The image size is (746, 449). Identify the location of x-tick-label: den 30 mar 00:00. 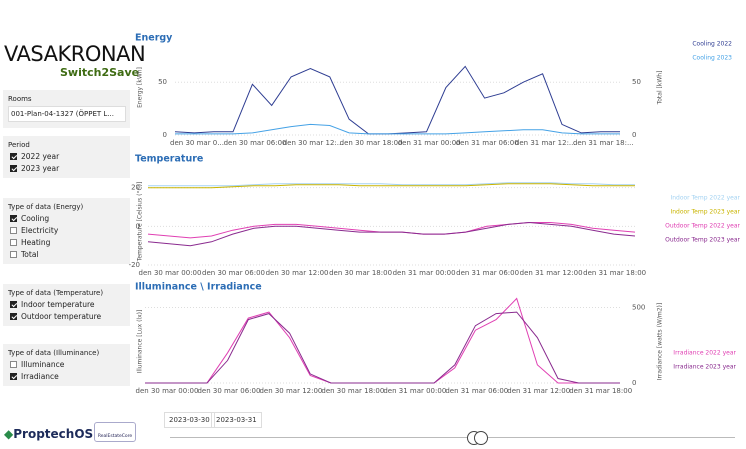
(170, 273).